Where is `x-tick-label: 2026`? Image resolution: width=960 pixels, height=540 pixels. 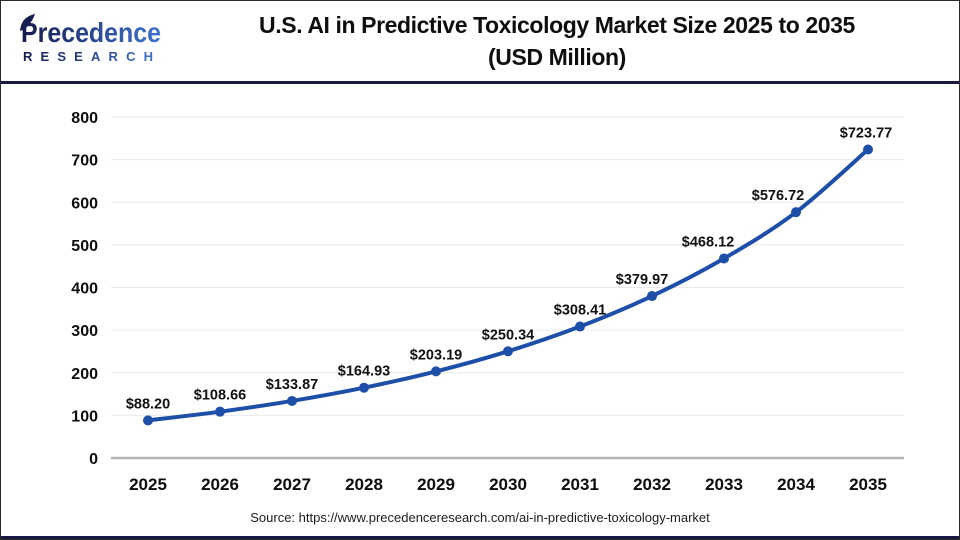 x-tick-label: 2026 is located at coordinates (220, 484).